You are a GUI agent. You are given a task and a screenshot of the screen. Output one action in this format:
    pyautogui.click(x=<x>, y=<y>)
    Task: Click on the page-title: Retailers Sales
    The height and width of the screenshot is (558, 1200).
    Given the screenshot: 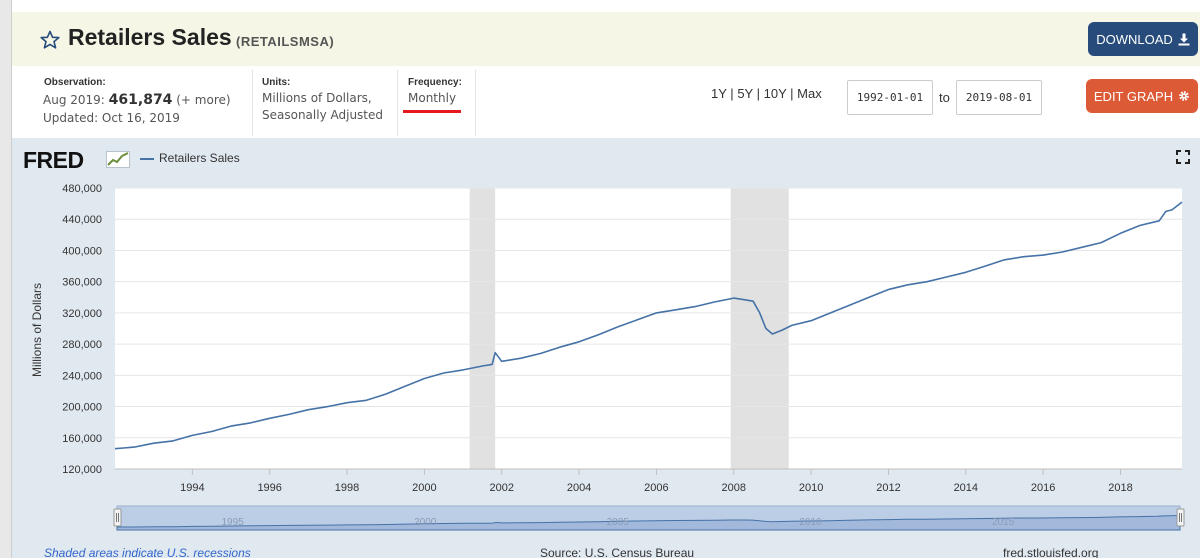 What is the action you would take?
    pyautogui.click(x=150, y=37)
    